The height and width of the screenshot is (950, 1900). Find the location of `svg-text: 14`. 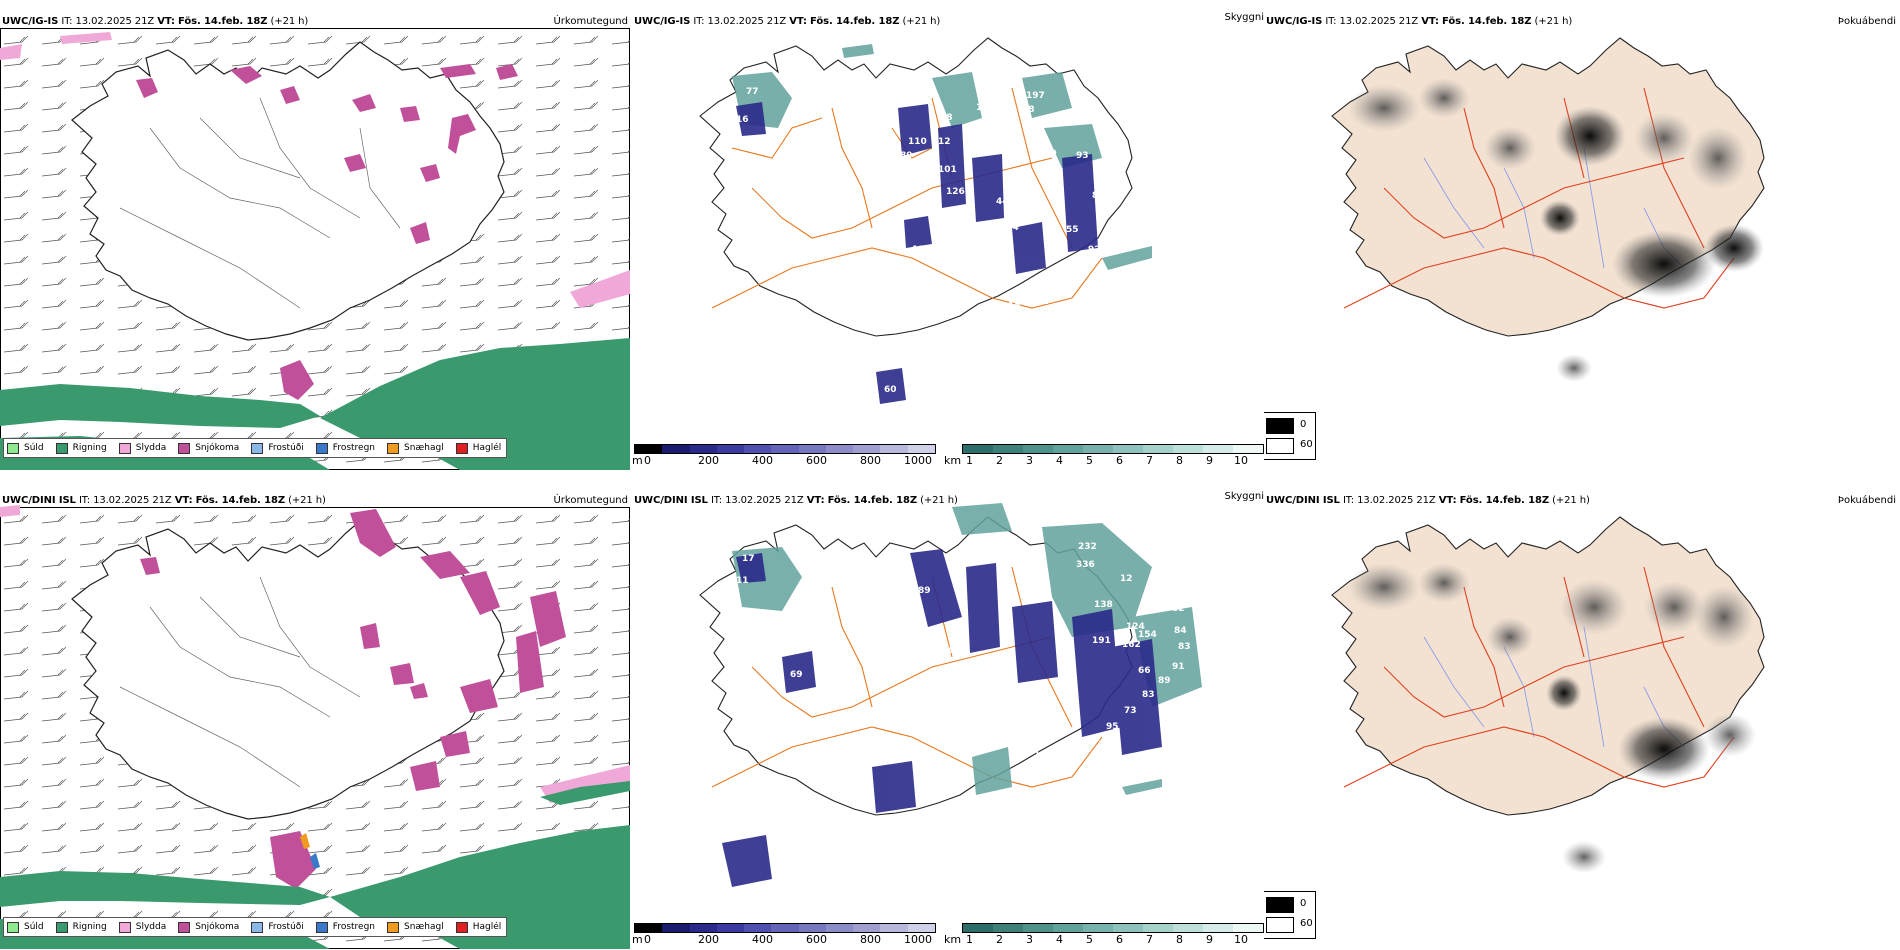

svg-text: 14 is located at coordinates (1034, 290).